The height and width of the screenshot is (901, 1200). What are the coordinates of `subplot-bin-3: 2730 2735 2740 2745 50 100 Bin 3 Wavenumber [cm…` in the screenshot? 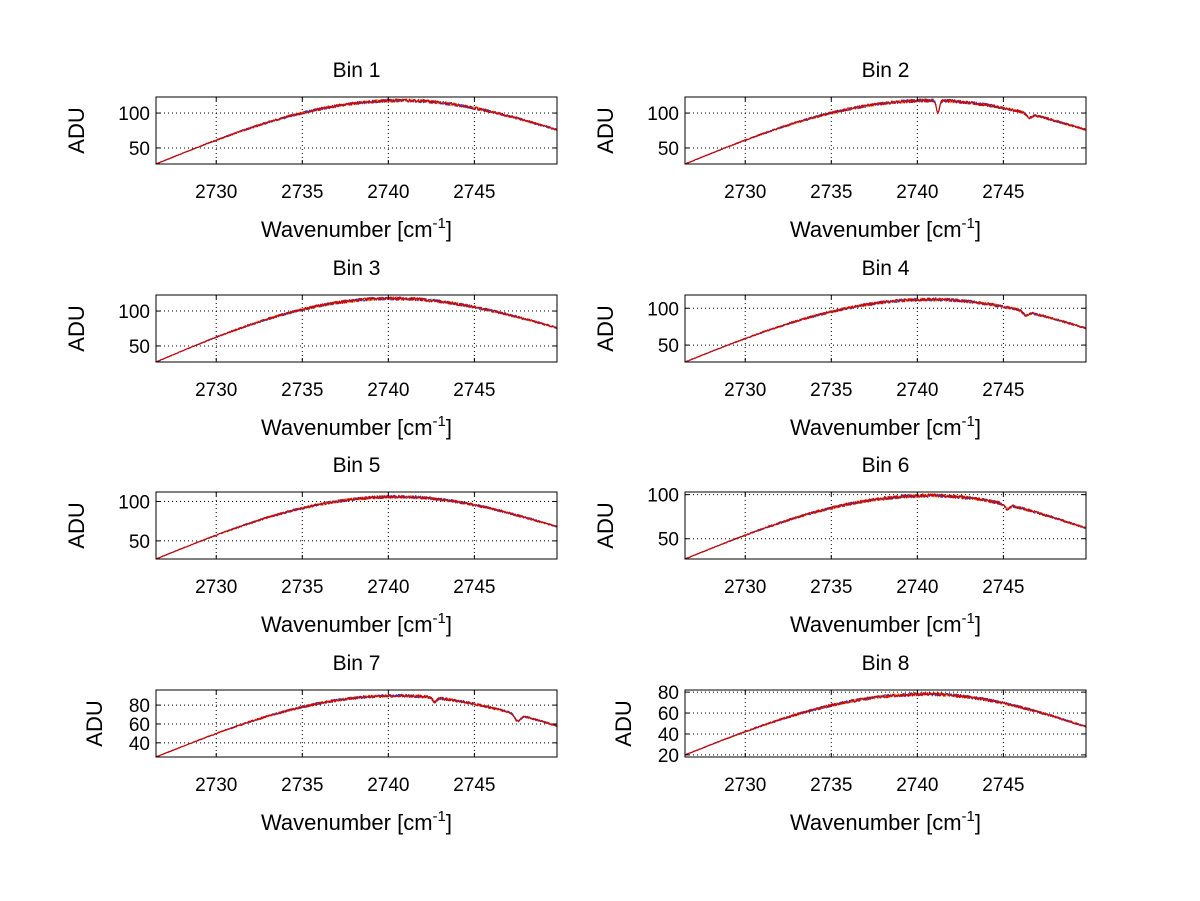 It's located at (311, 348).